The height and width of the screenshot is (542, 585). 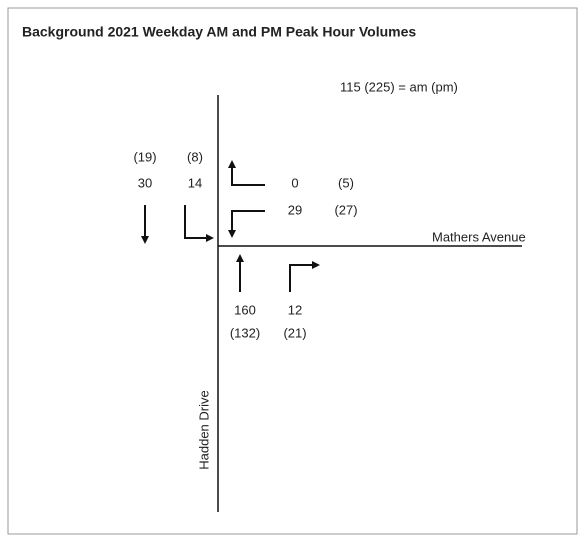 I want to click on am-volume: 30, so click(x=145, y=182).